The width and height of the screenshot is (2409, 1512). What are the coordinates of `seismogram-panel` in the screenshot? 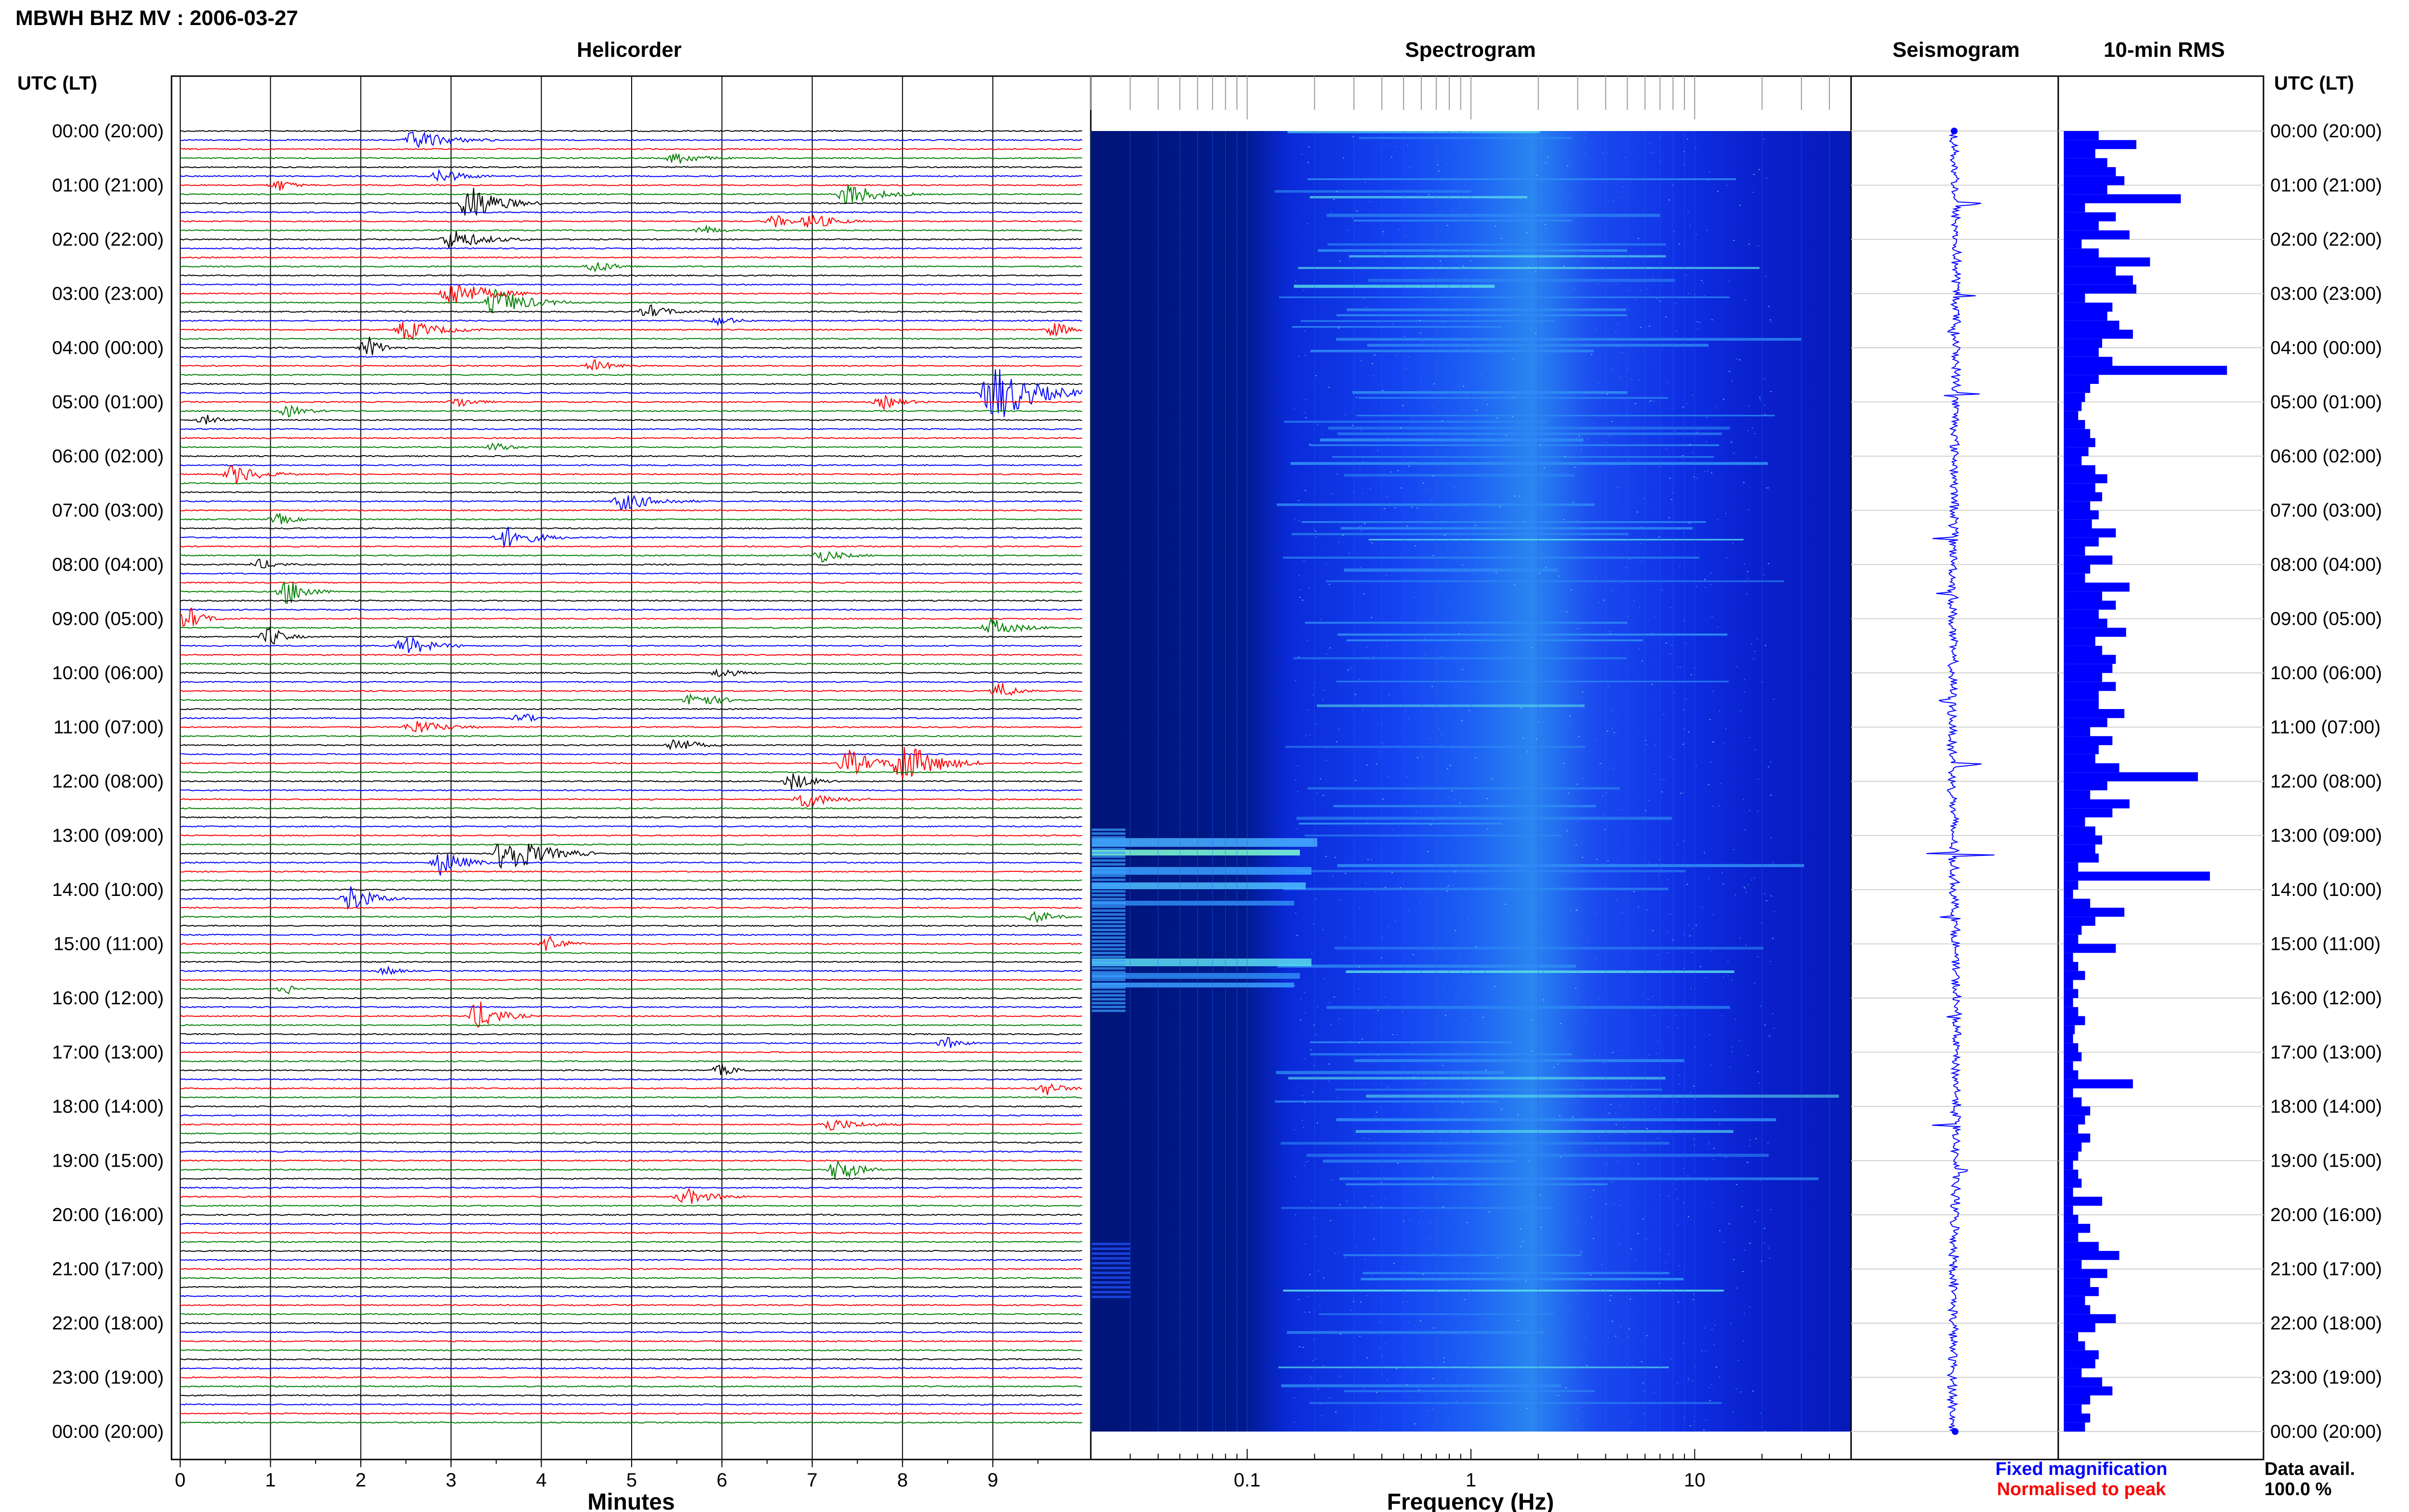 It's located at (1954, 767).